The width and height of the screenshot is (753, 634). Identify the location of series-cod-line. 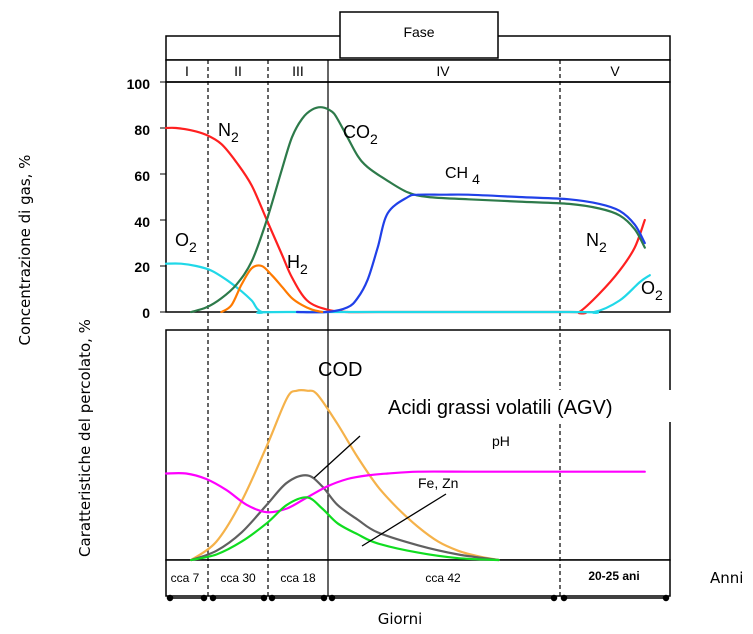
(345, 475).